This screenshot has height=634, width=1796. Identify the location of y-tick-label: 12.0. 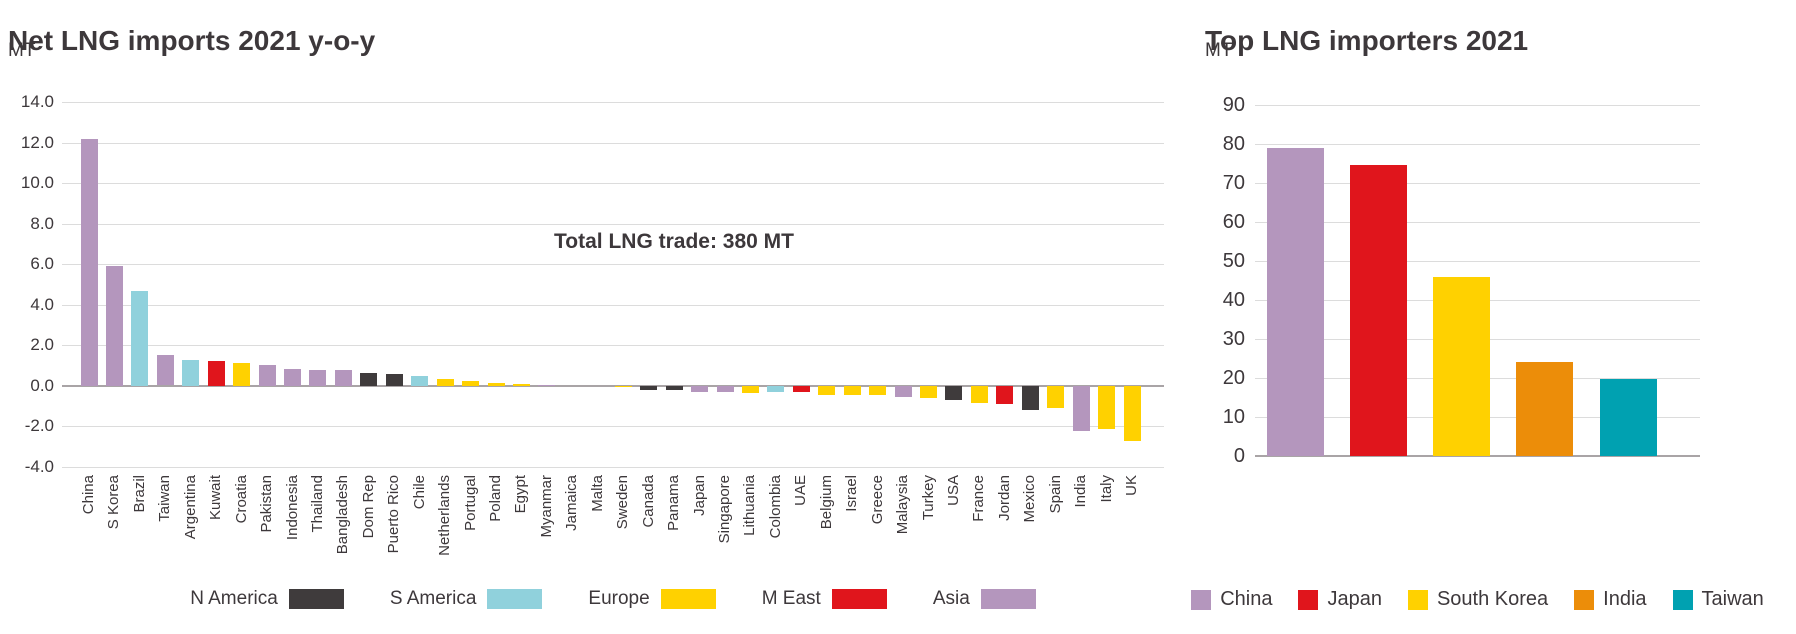
(37, 142).